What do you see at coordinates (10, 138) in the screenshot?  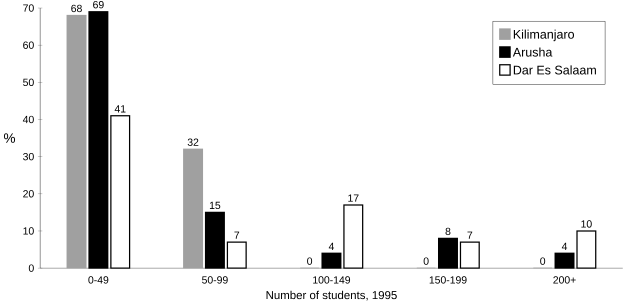 I see `y-axis-title: %` at bounding box center [10, 138].